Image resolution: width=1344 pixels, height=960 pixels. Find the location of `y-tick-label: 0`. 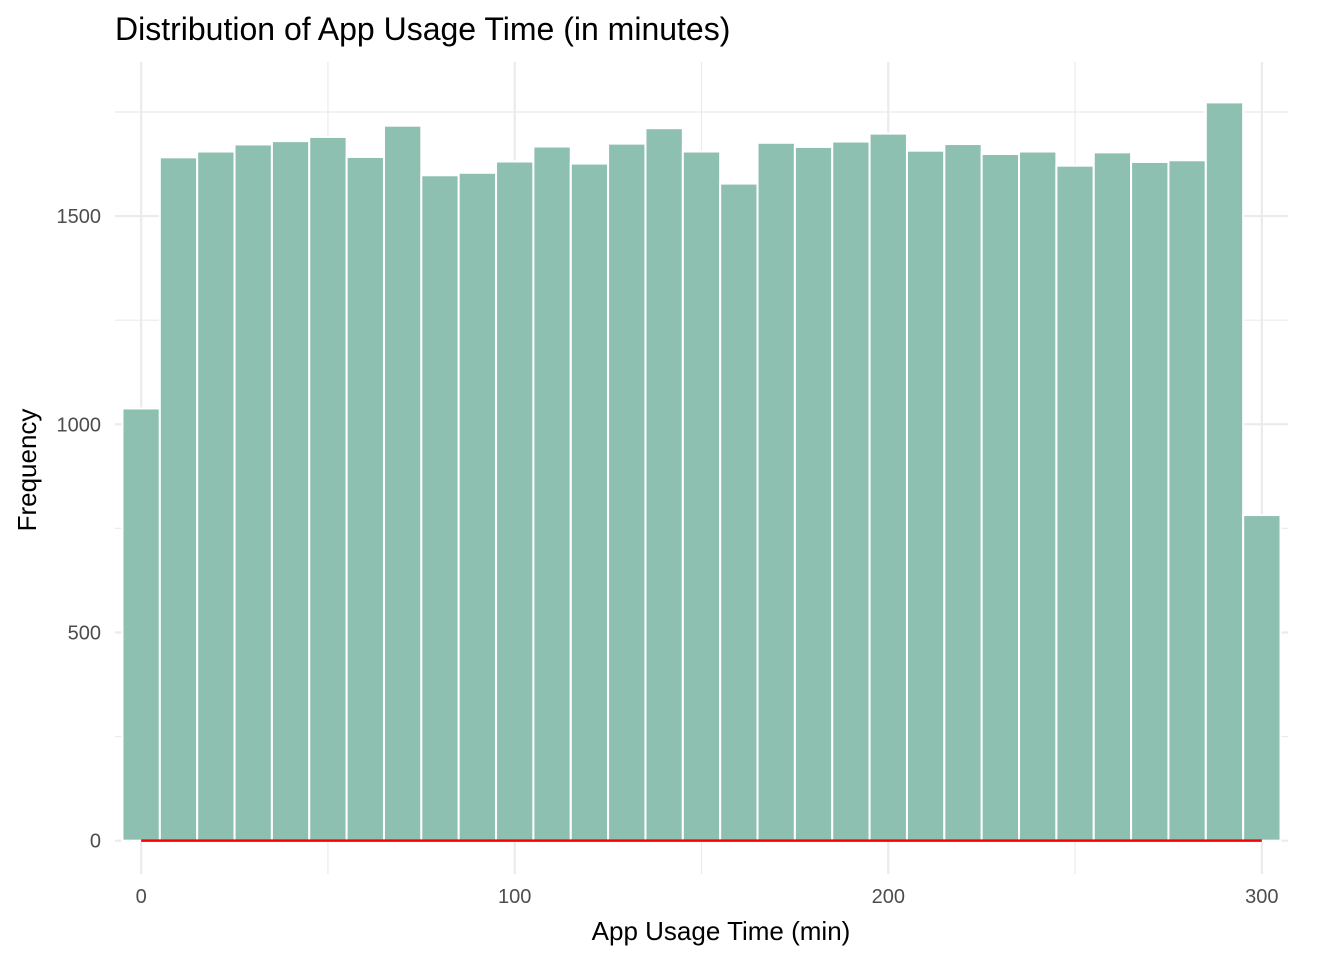

y-tick-label: 0 is located at coordinates (95, 842).